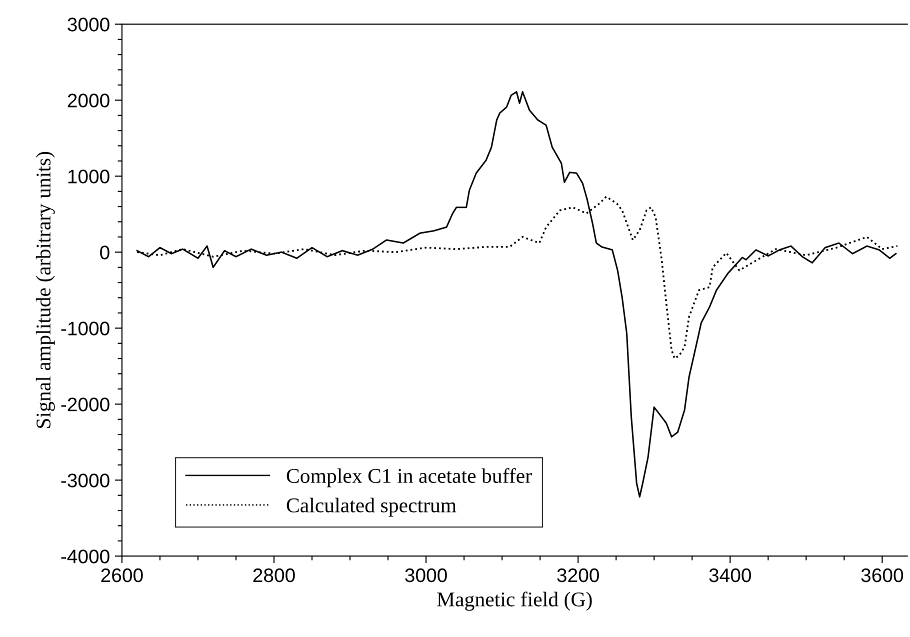  I want to click on y-tick-label: 2000, so click(89, 101).